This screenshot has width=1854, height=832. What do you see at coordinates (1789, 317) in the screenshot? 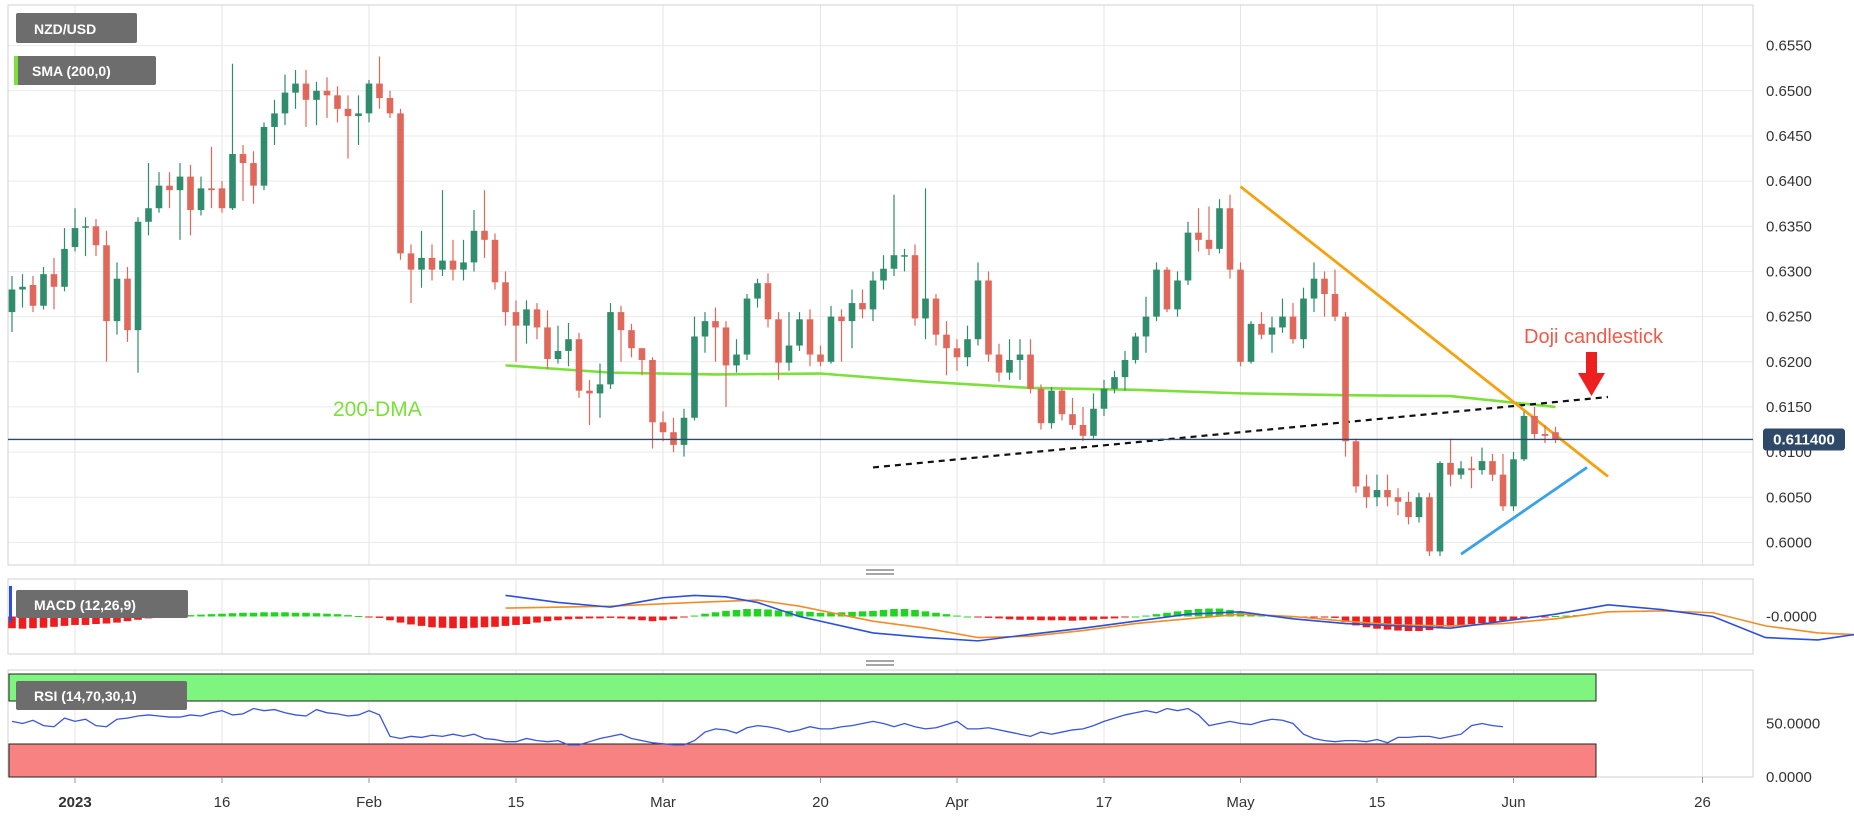
I see `y-tick-label: 0.6250` at bounding box center [1789, 317].